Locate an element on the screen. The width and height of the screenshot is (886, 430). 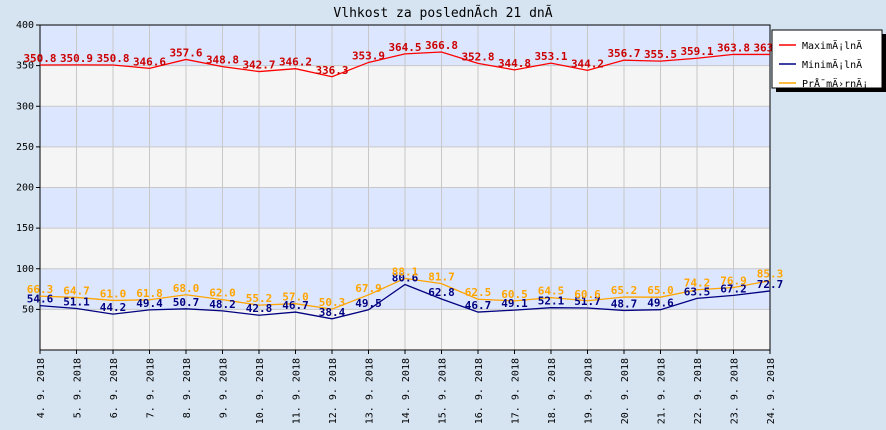
data-label: 61.0 is located at coordinates (113, 293).